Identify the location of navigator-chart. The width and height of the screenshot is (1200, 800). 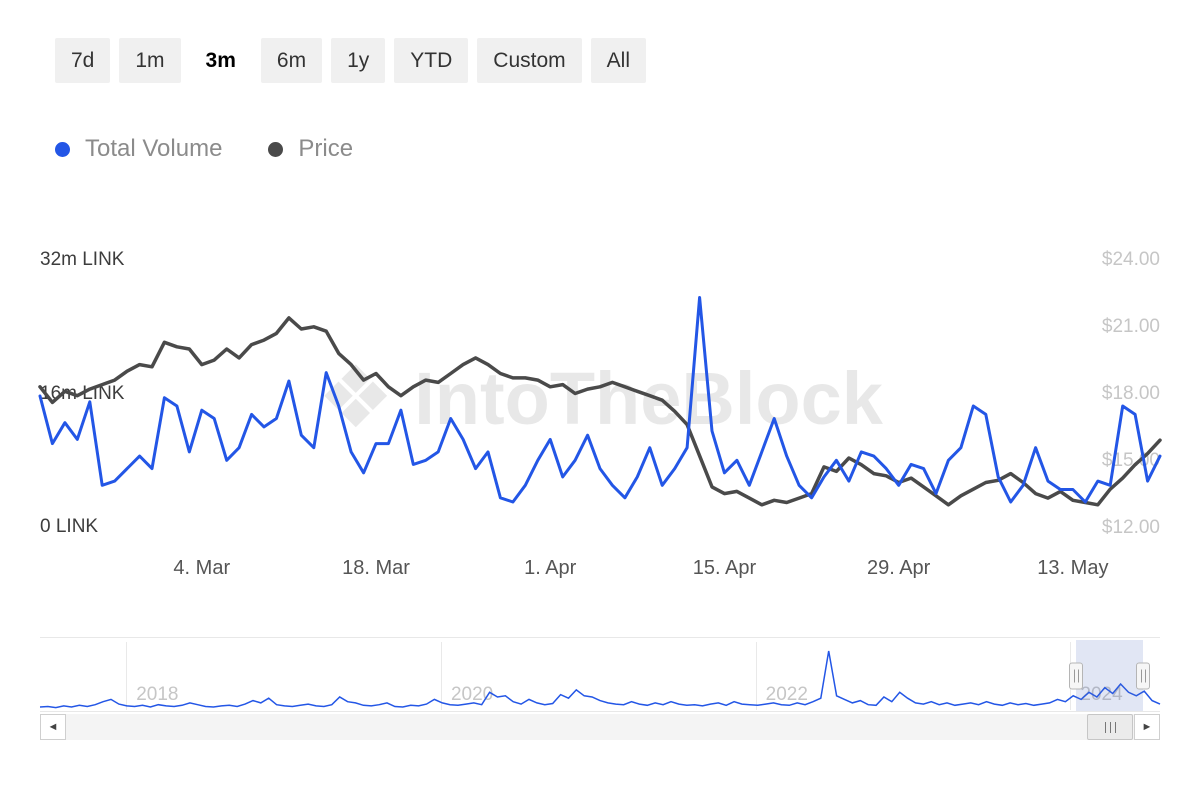
(600, 679).